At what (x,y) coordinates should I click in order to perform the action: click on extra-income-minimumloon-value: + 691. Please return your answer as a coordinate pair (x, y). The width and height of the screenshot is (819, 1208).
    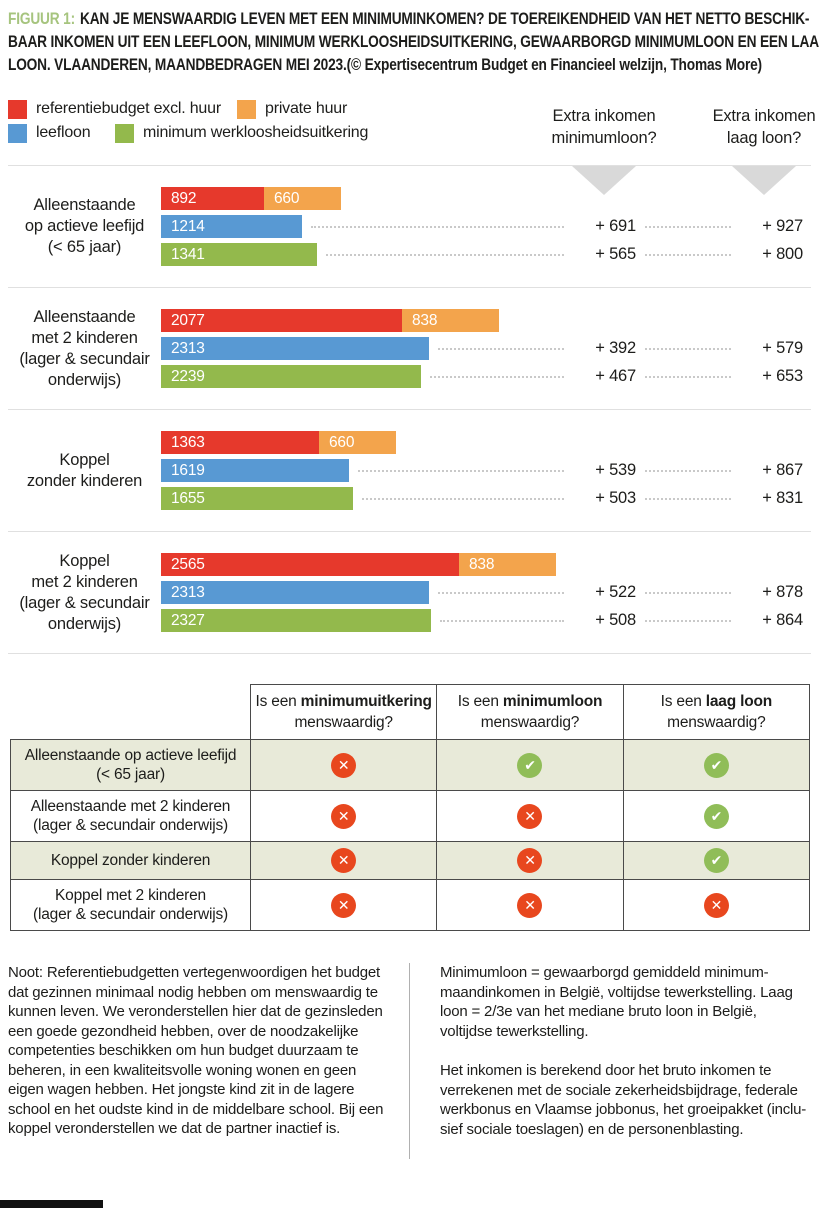
    Looking at the image, I should click on (615, 226).